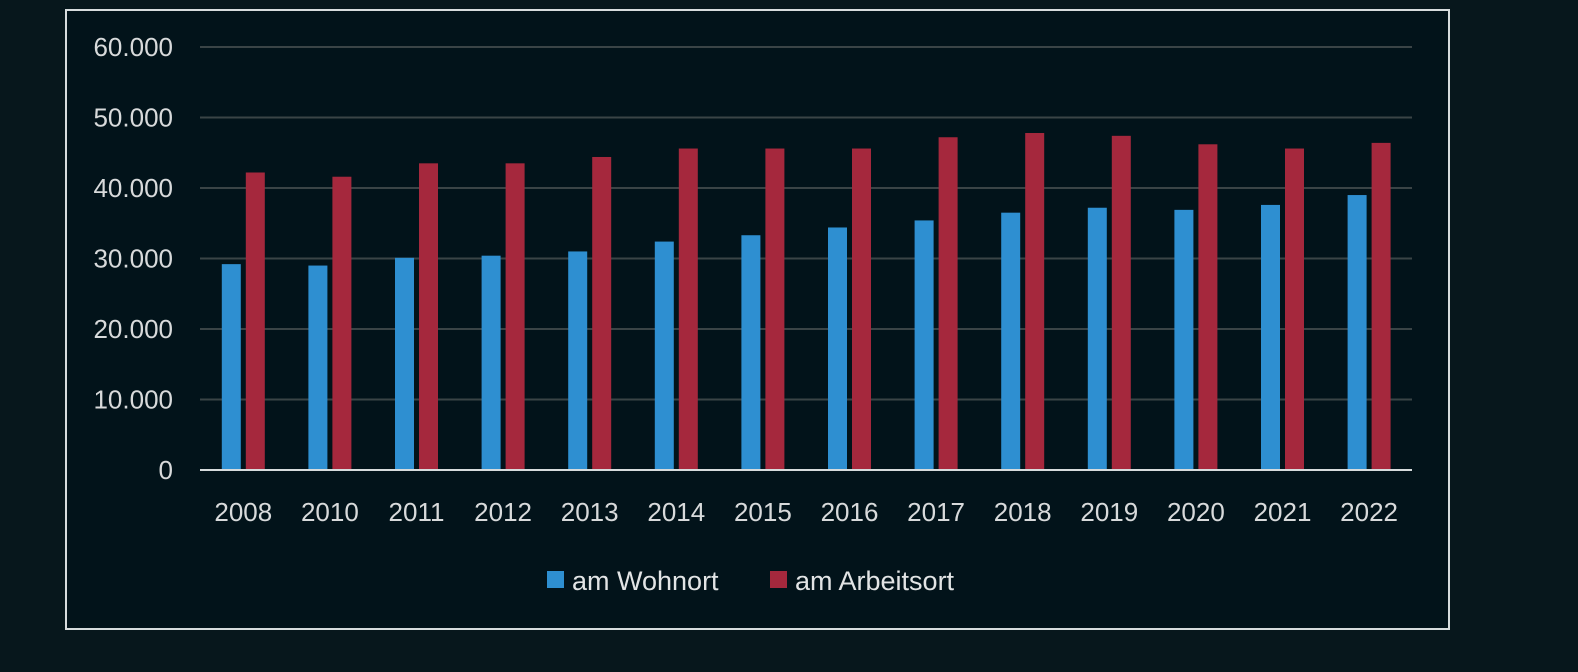  I want to click on x-tick-label: 2010, so click(330, 512).